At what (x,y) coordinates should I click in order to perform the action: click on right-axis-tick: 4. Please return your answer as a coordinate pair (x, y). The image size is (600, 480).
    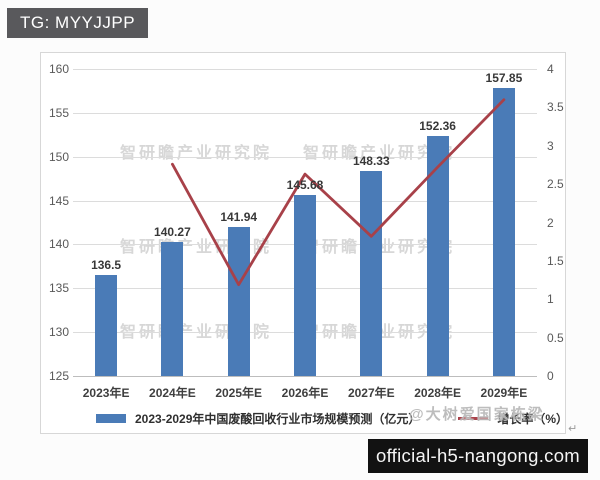
    Looking at the image, I should click on (550, 69).